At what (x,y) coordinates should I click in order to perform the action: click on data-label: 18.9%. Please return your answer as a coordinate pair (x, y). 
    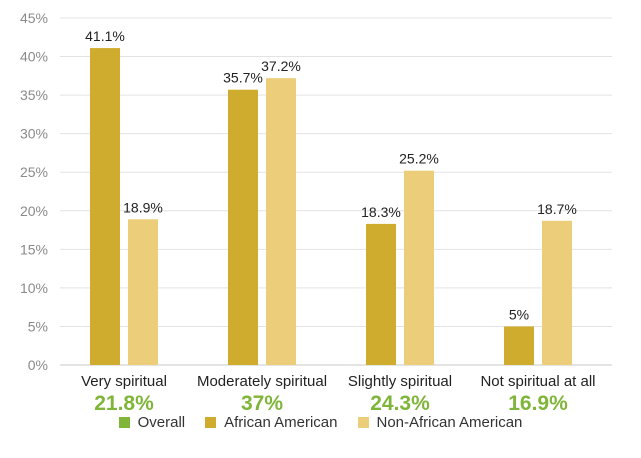
    Looking at the image, I should click on (143, 207).